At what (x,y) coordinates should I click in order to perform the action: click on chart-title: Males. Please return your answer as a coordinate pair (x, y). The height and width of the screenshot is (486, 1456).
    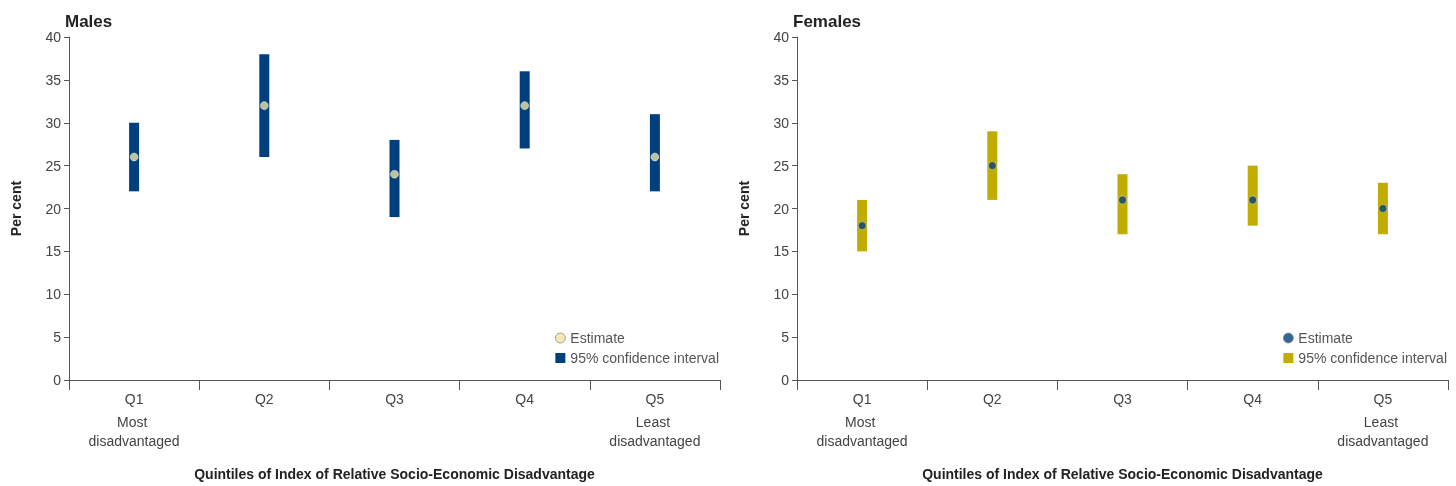
    Looking at the image, I should click on (89, 21).